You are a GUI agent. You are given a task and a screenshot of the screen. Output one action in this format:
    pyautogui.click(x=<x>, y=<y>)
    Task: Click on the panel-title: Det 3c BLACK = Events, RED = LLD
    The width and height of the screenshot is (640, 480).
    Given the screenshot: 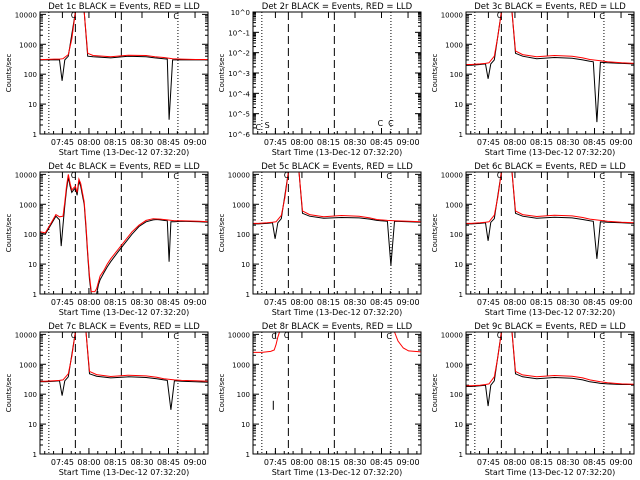 What is the action you would take?
    pyautogui.click(x=550, y=7)
    